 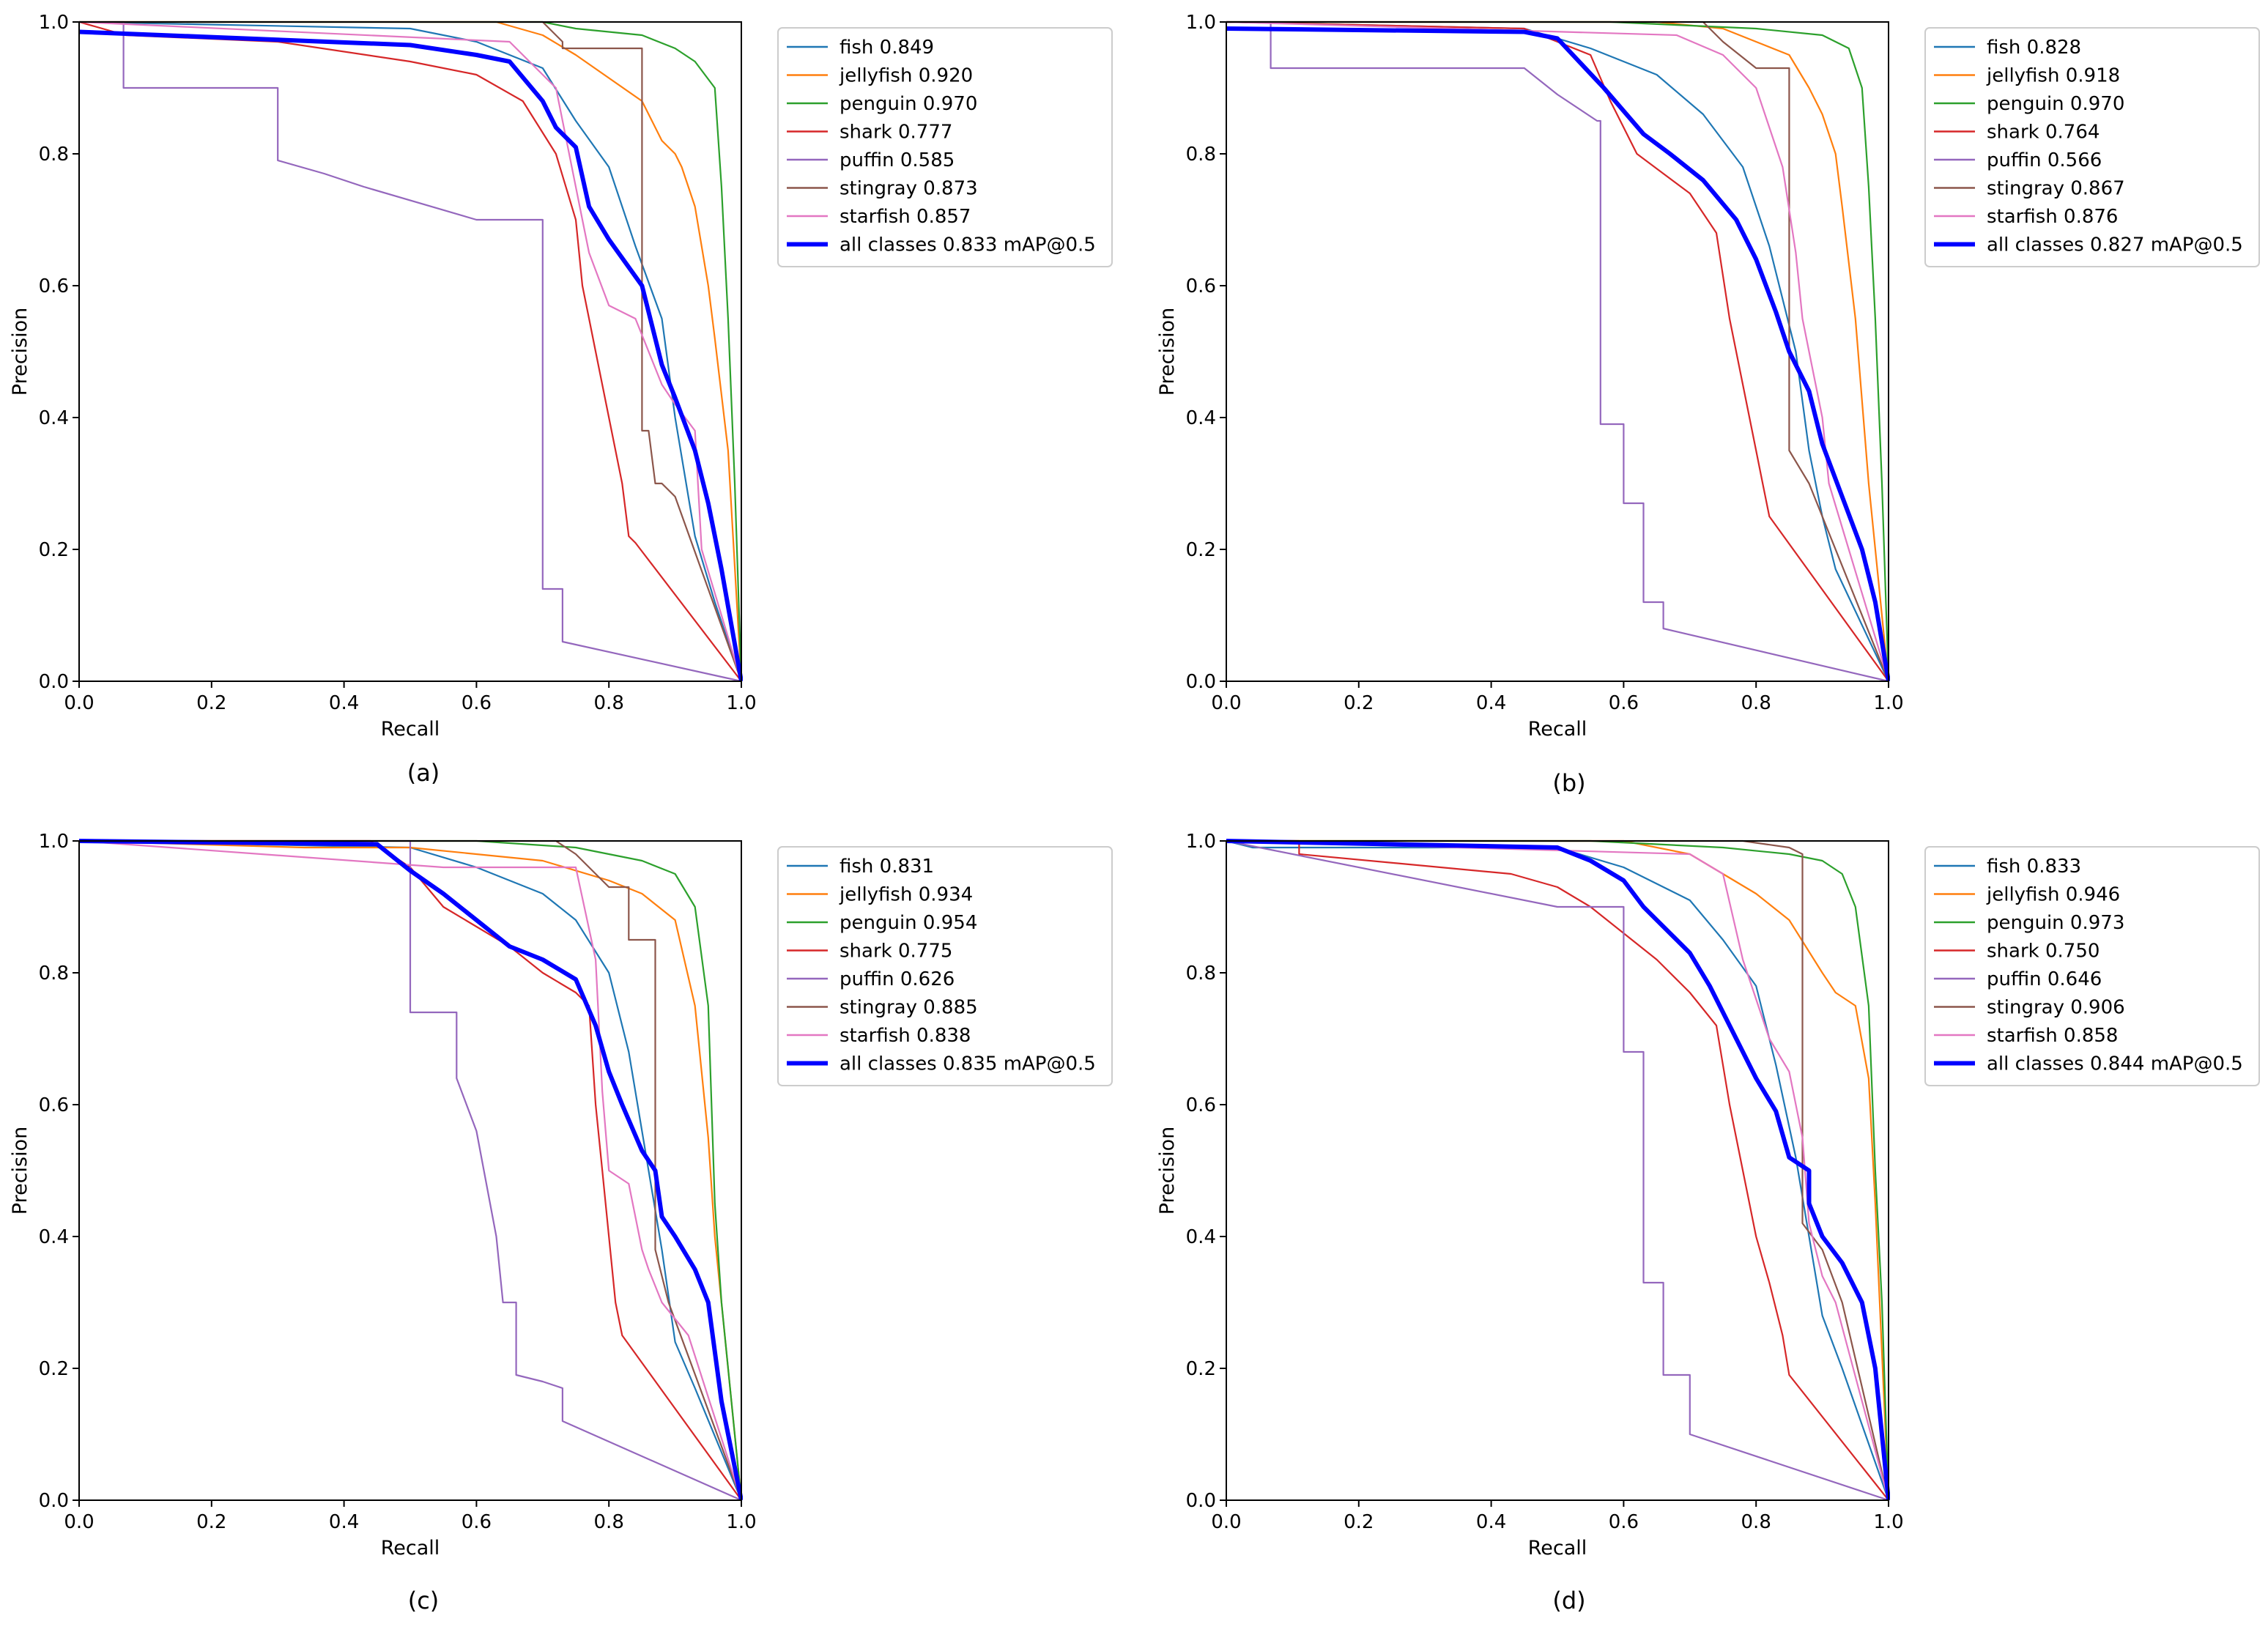 What do you see at coordinates (897, 979) in the screenshot?
I see `legend-label-puffin: puffin 0.626` at bounding box center [897, 979].